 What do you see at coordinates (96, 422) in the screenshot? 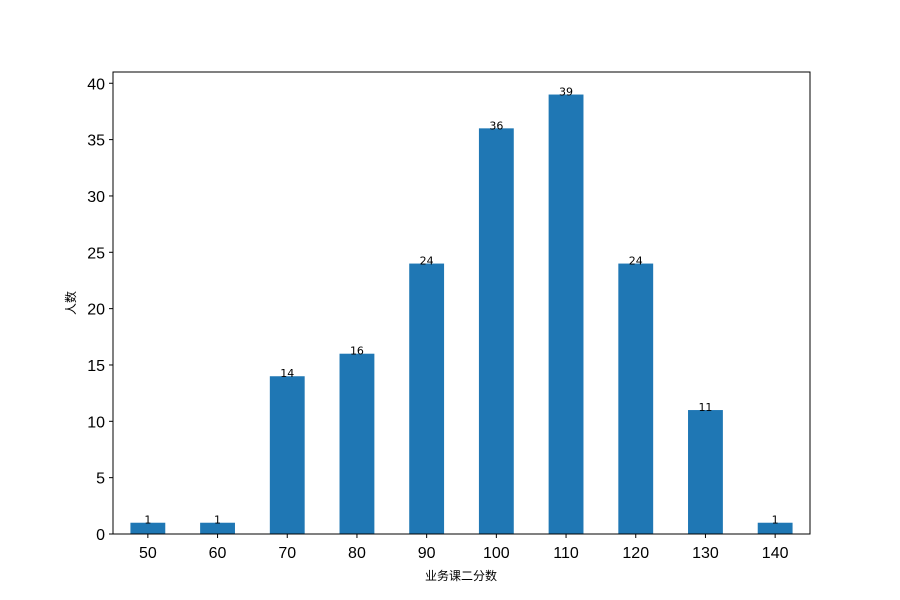
I see `y-tick-label: 10` at bounding box center [96, 422].